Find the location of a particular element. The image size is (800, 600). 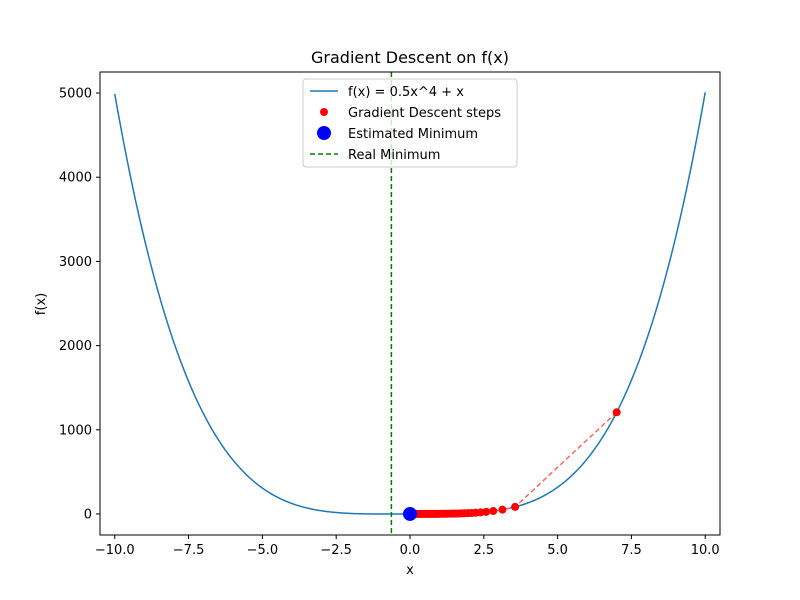

y-tick-label: 1000 is located at coordinates (75, 430).